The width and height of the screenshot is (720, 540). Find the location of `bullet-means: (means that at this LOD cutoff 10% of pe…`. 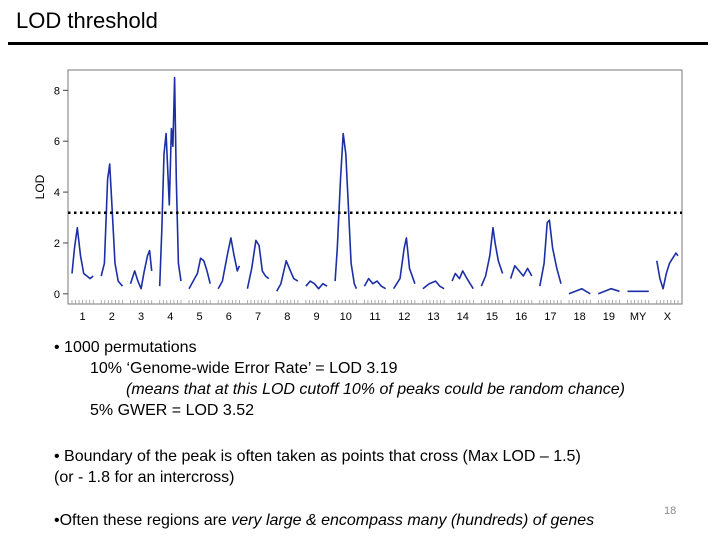

bullet-means: (means that at this LOD cutoff 10% of pe… is located at coordinates (375, 389).